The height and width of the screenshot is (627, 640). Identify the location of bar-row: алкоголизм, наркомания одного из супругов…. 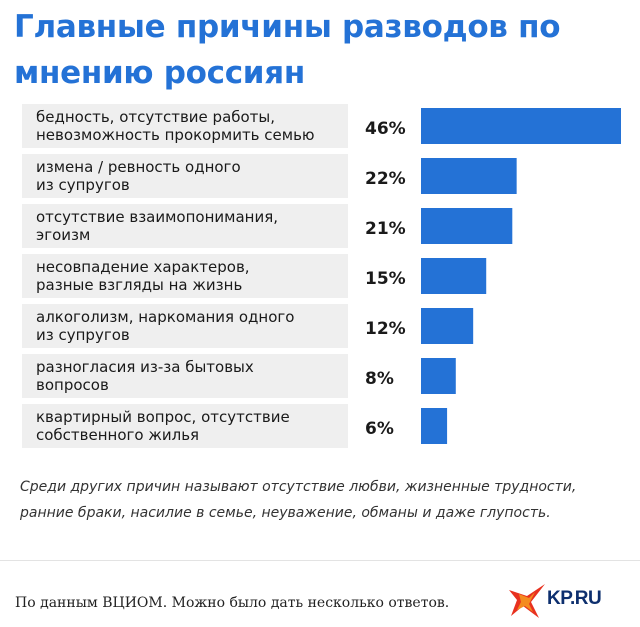
(248, 326).